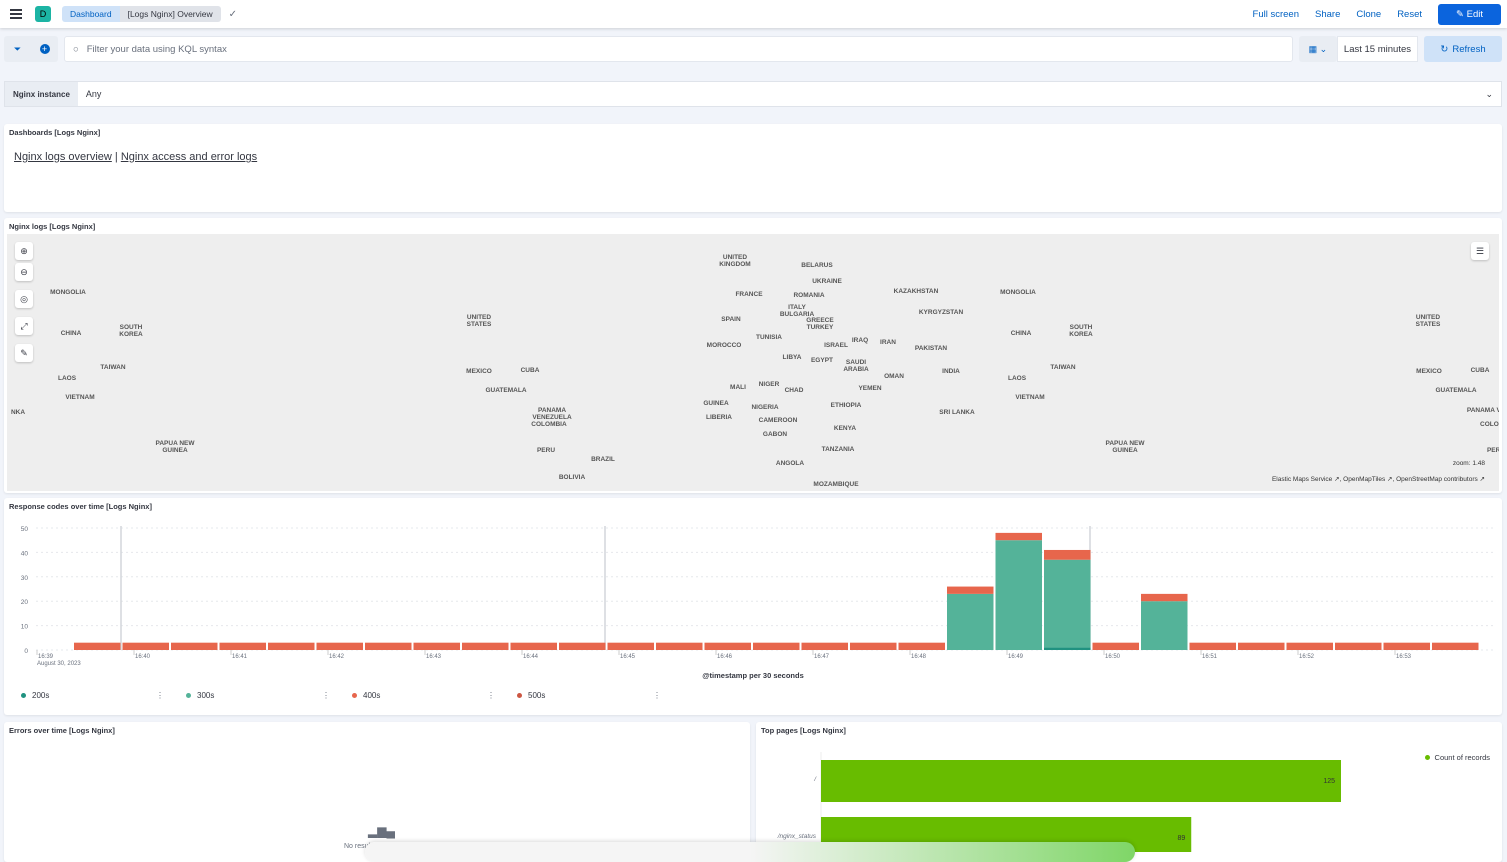 This screenshot has width=1507, height=862. I want to click on time-range-display: Last 15 minutes, so click(1377, 49).